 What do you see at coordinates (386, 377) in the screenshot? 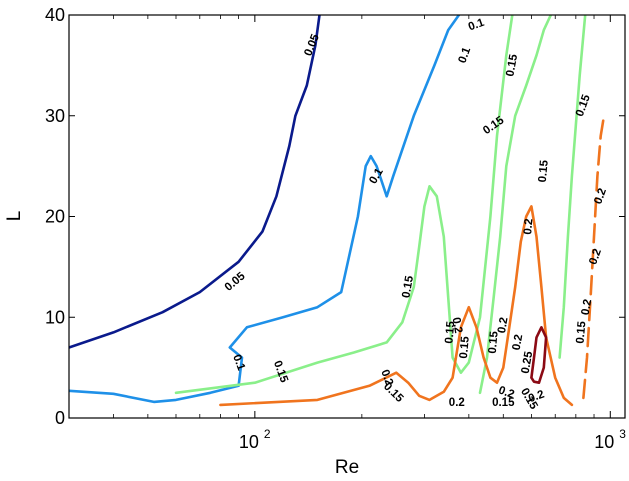
I see `contour-label-19: 0.2` at bounding box center [386, 377].